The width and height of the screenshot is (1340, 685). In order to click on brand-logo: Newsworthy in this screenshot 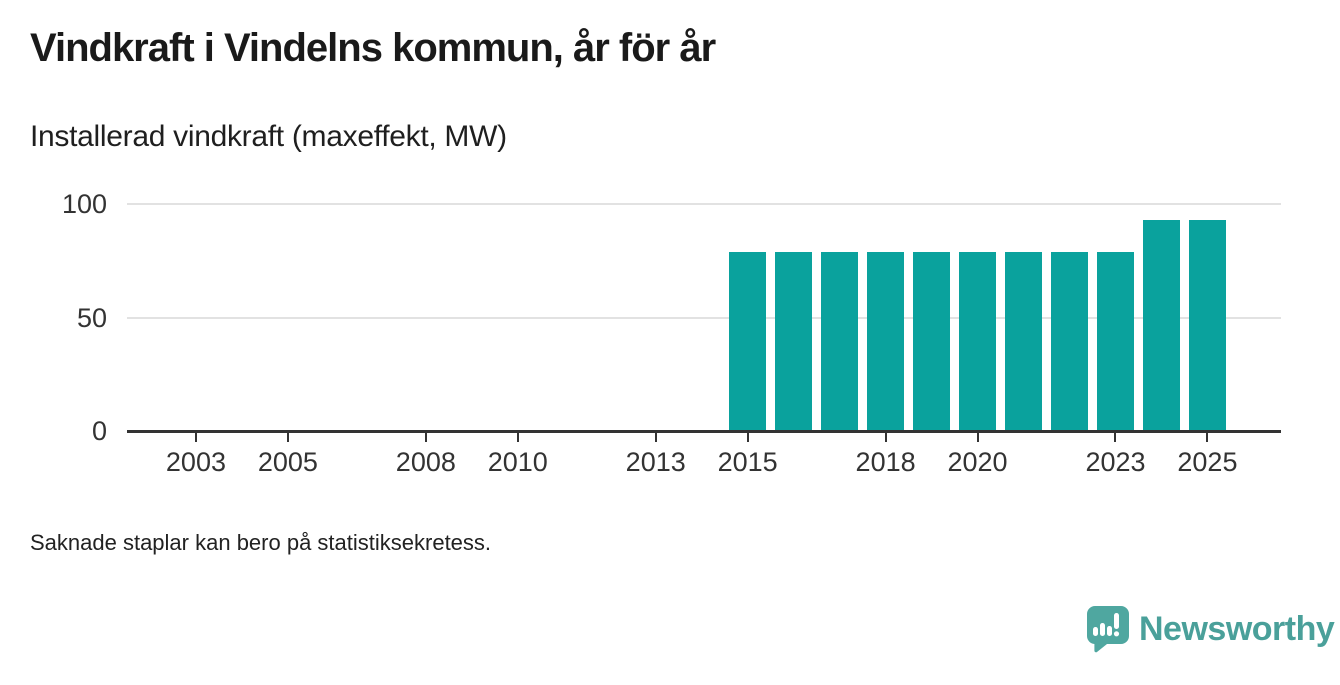, I will do `click(1209, 629)`.